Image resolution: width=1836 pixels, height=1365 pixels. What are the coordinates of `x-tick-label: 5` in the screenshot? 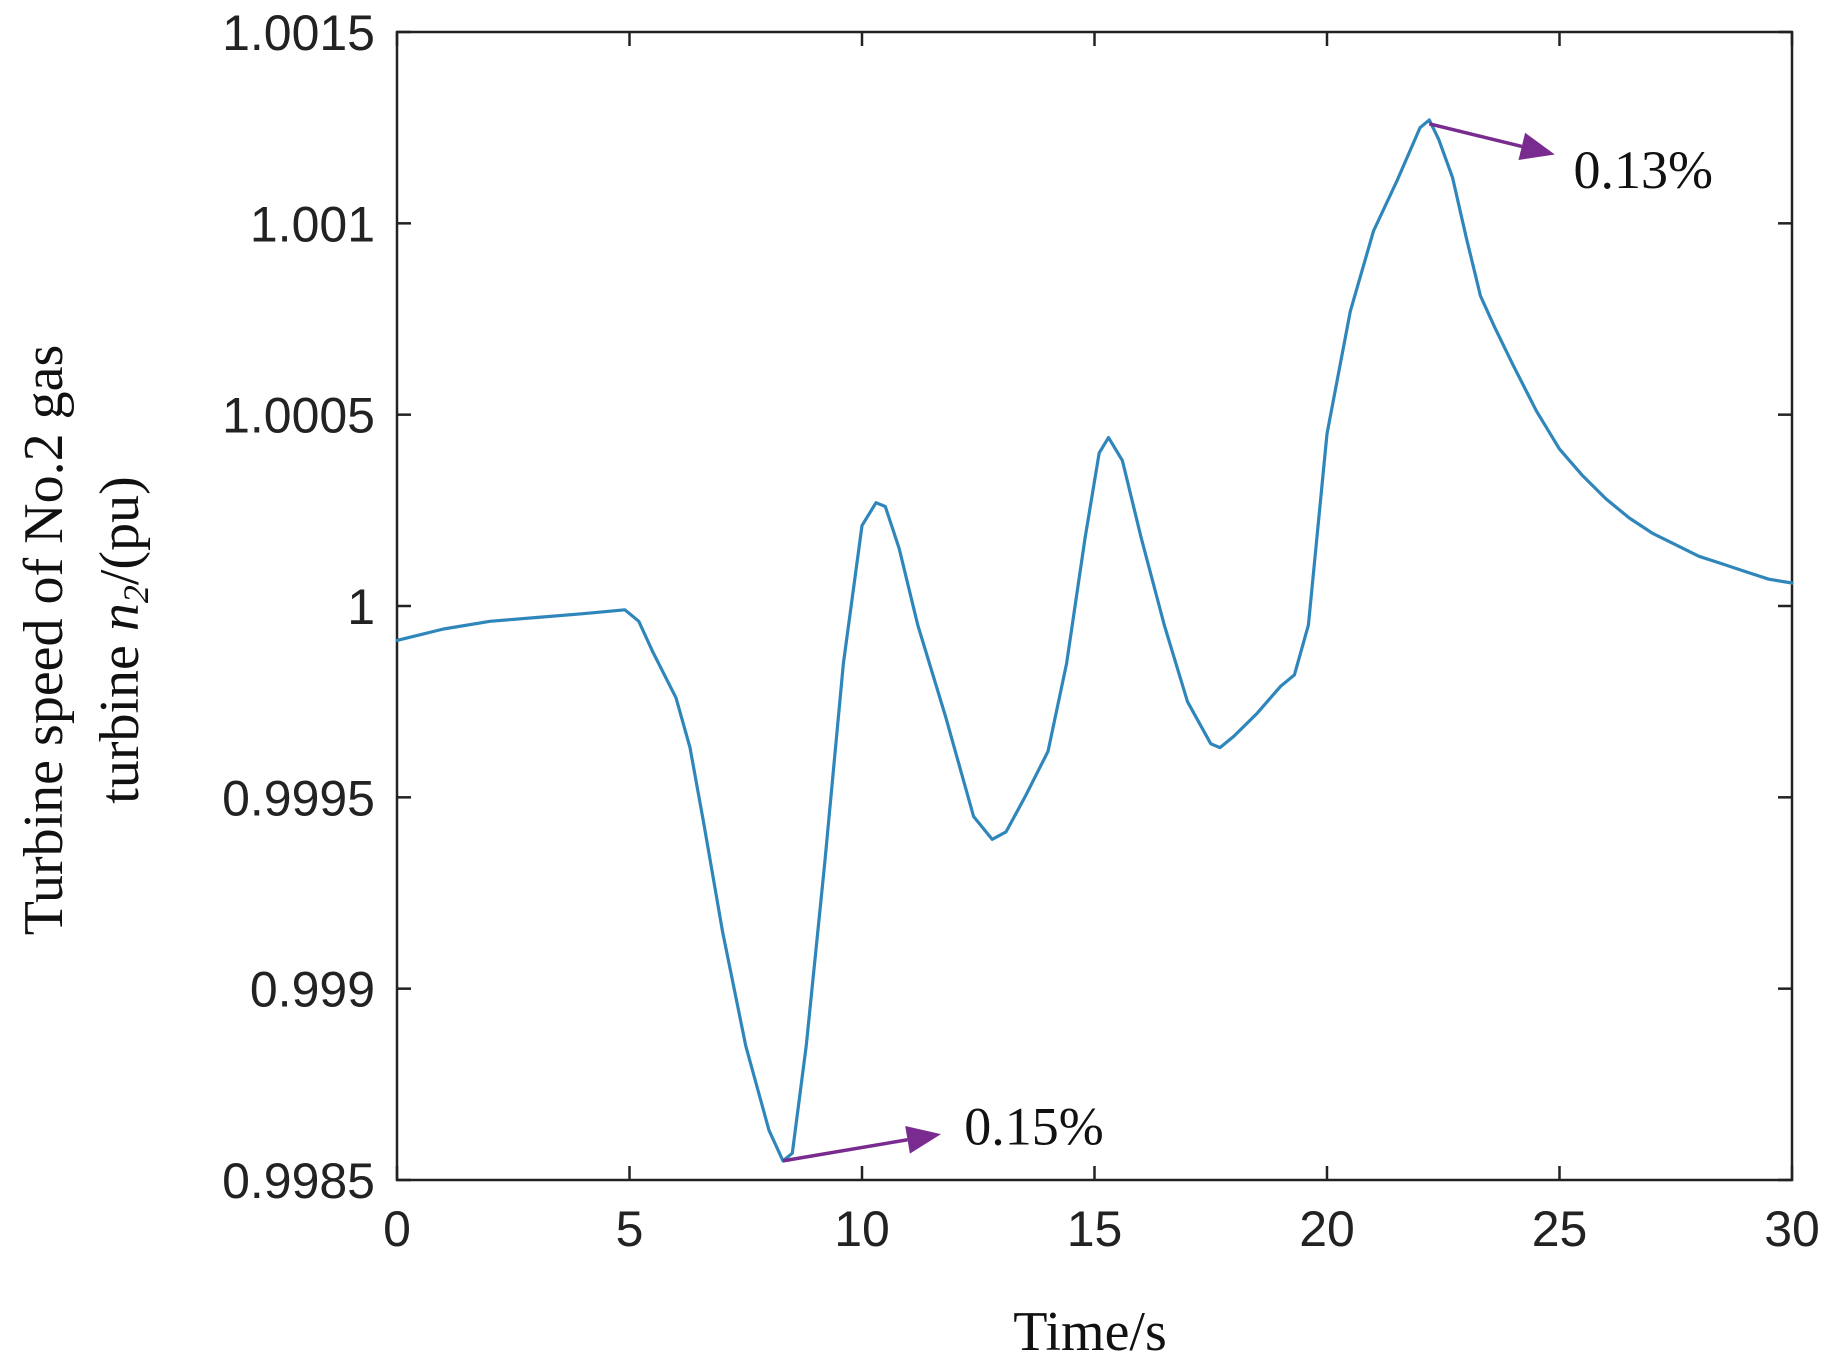 It's located at (630, 1229).